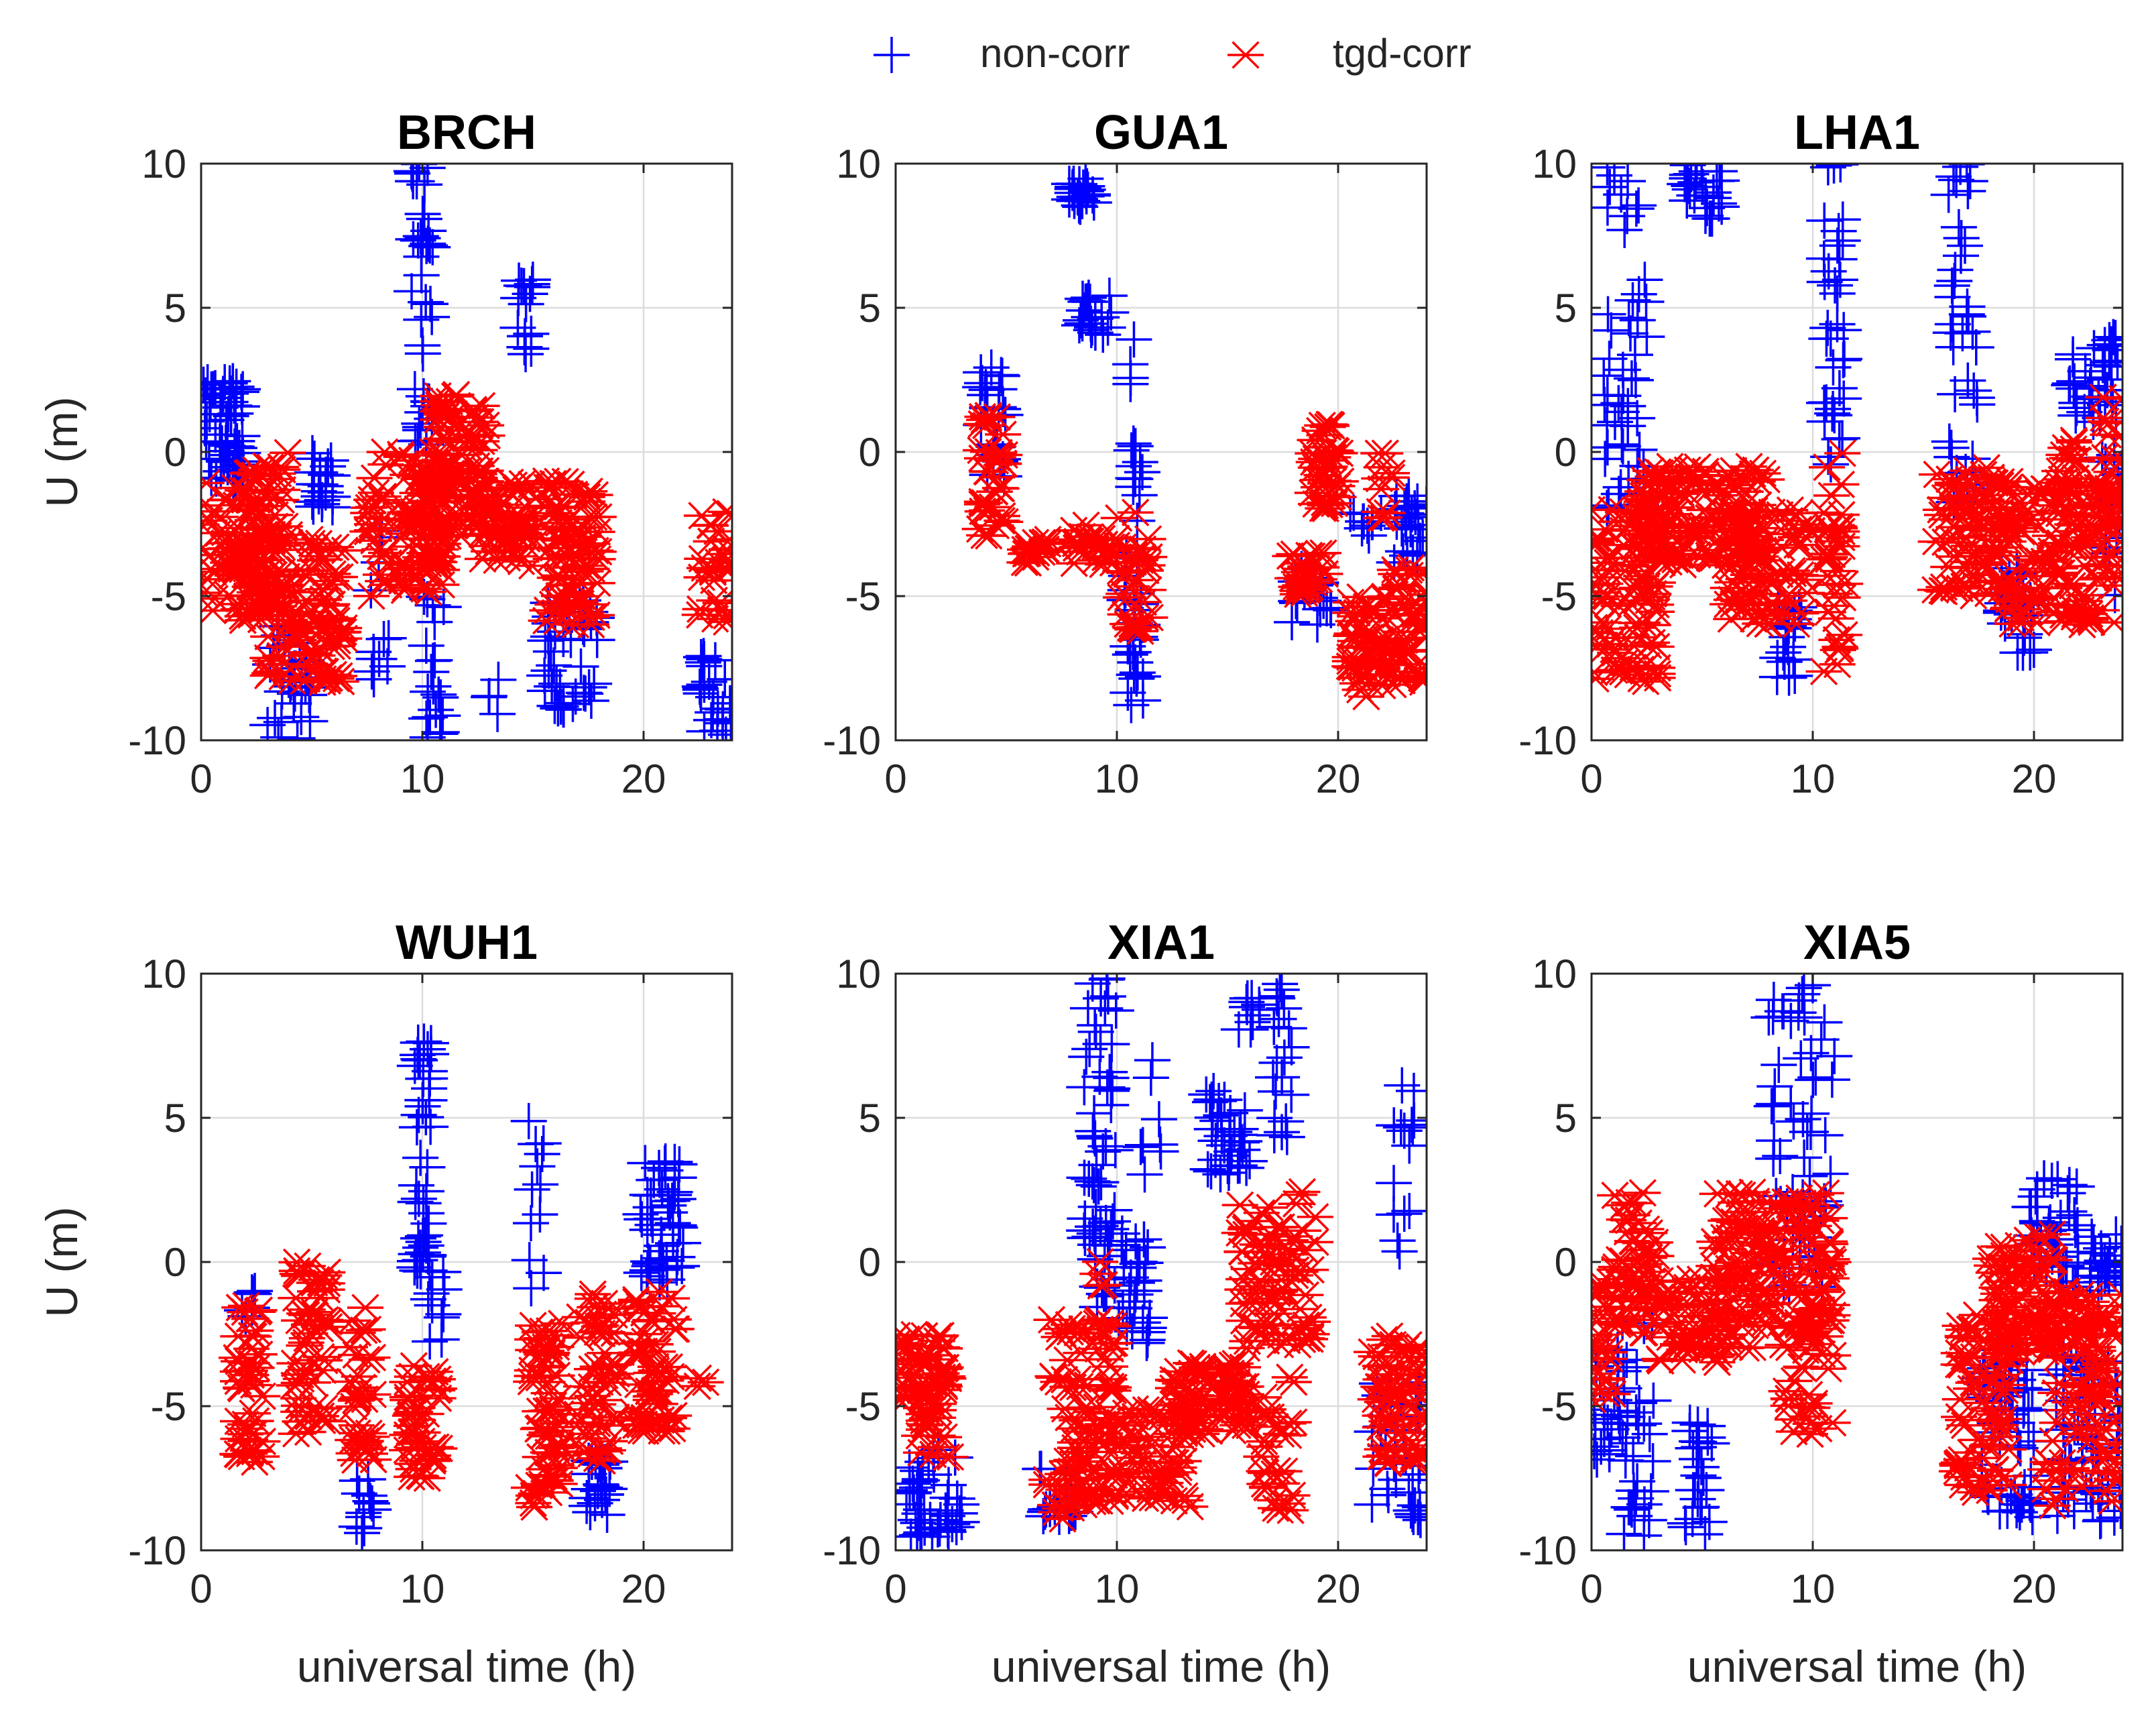  What do you see at coordinates (61, 1263) in the screenshot?
I see `y-axis-label: U (m)` at bounding box center [61, 1263].